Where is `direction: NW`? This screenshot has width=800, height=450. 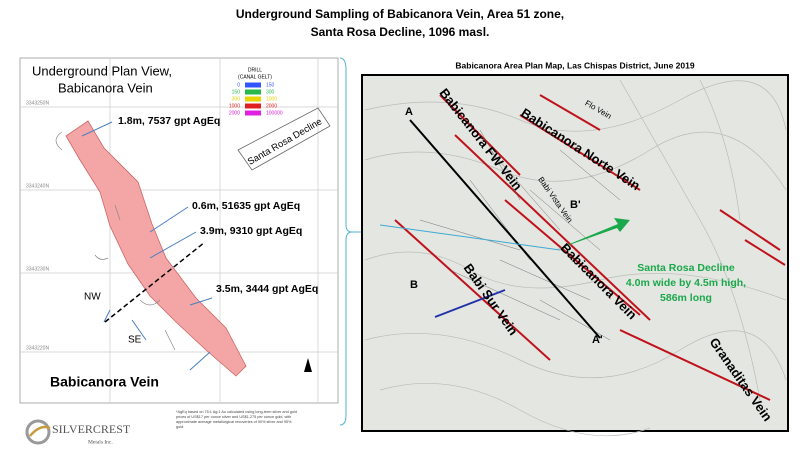 direction: NW is located at coordinates (92, 297).